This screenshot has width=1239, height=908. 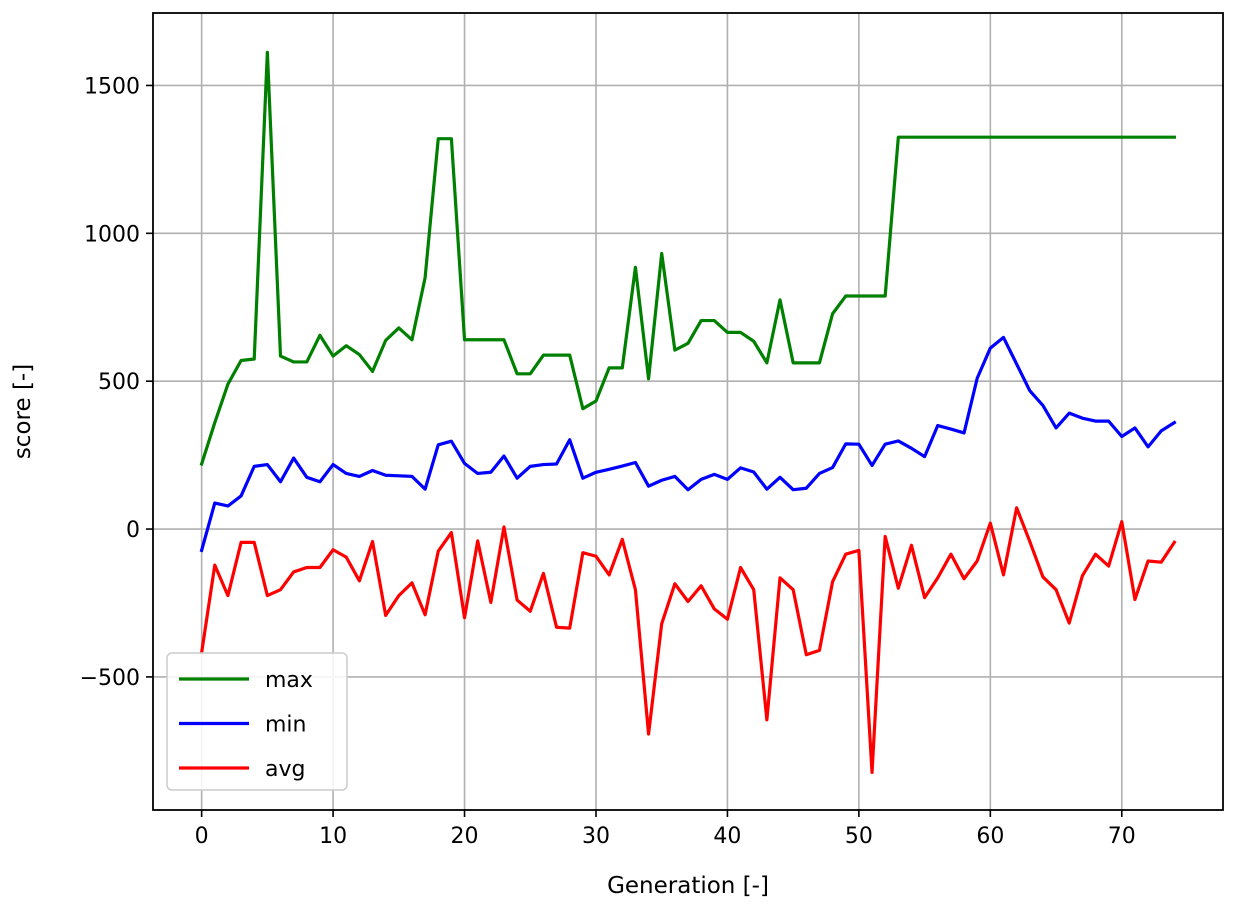 I want to click on x-axis-label: Generation [-], so click(x=688, y=886).